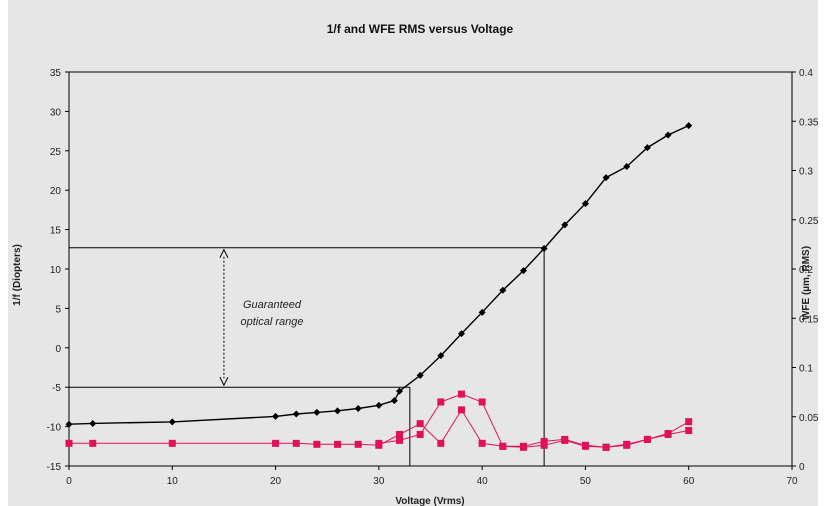 This screenshot has width=824, height=506. What do you see at coordinates (806, 270) in the screenshot?
I see `y-right-tick-label: 0.2` at bounding box center [806, 270].